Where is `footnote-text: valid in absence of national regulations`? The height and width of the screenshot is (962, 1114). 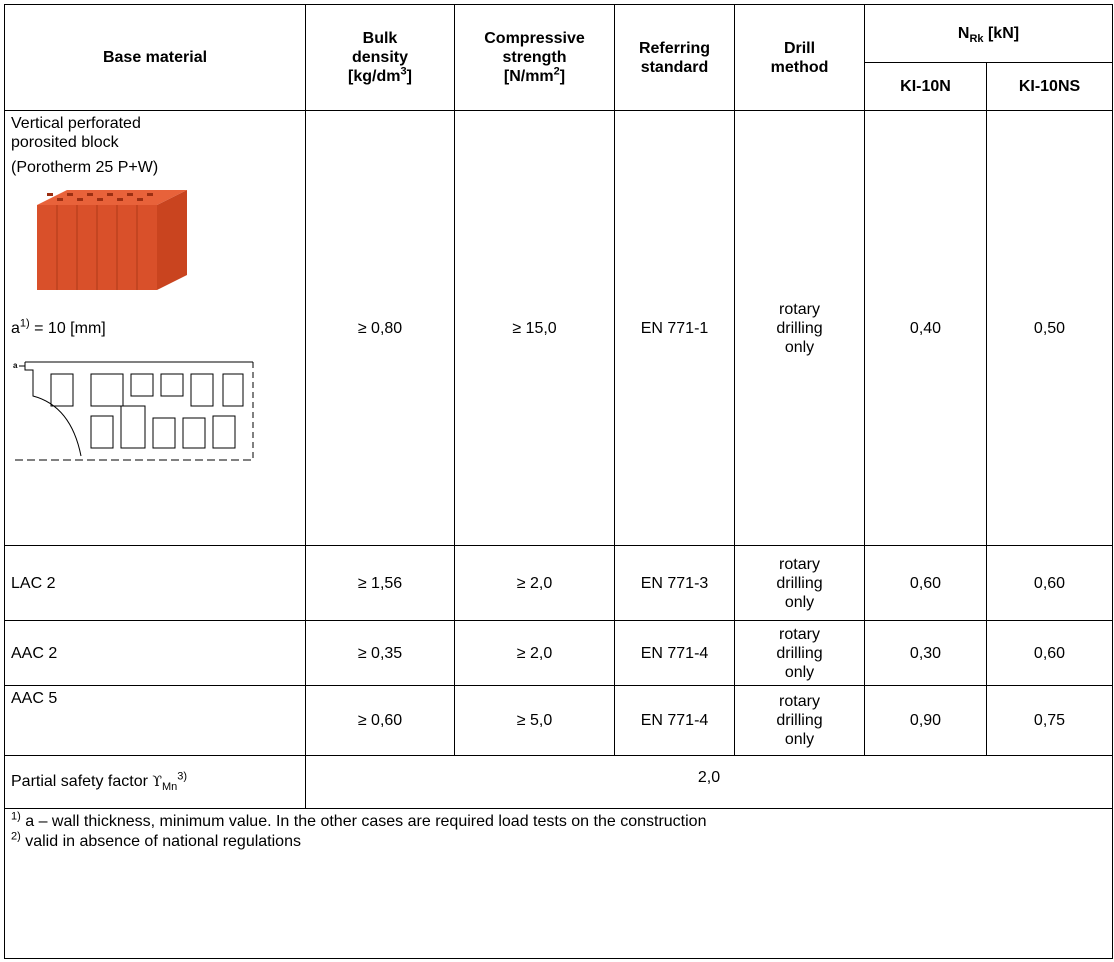 footnote-text: valid in absence of national regulations is located at coordinates (160, 841).